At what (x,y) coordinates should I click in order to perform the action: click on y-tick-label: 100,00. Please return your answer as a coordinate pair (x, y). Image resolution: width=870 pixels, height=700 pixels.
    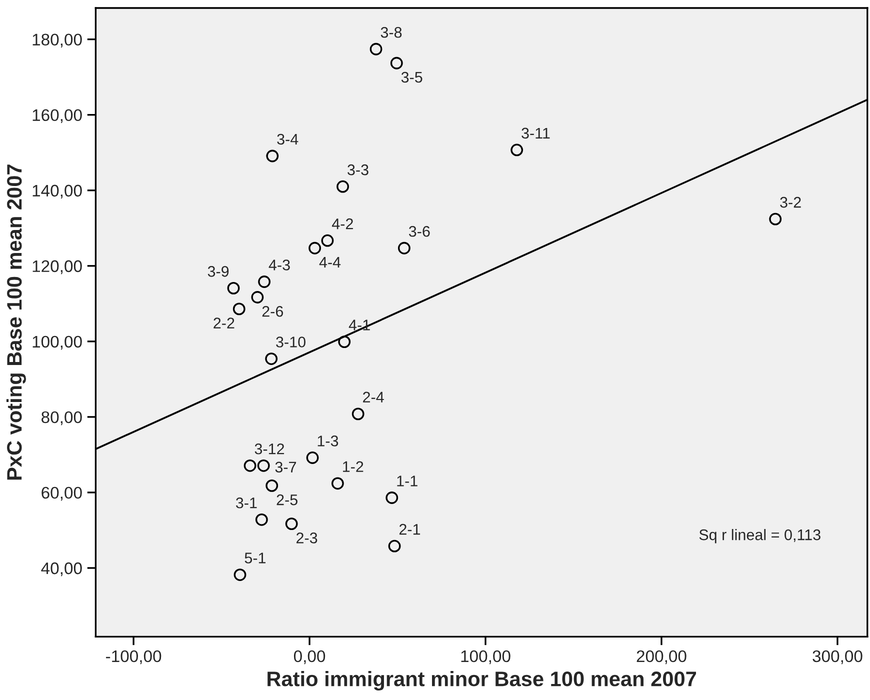
    Looking at the image, I should click on (57, 343).